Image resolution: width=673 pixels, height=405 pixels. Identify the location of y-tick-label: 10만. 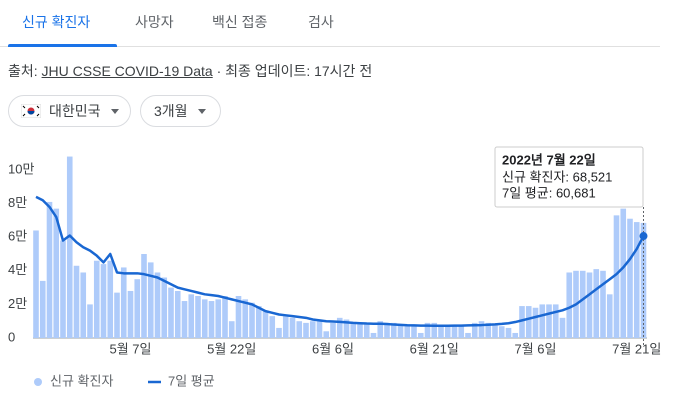
(21, 168).